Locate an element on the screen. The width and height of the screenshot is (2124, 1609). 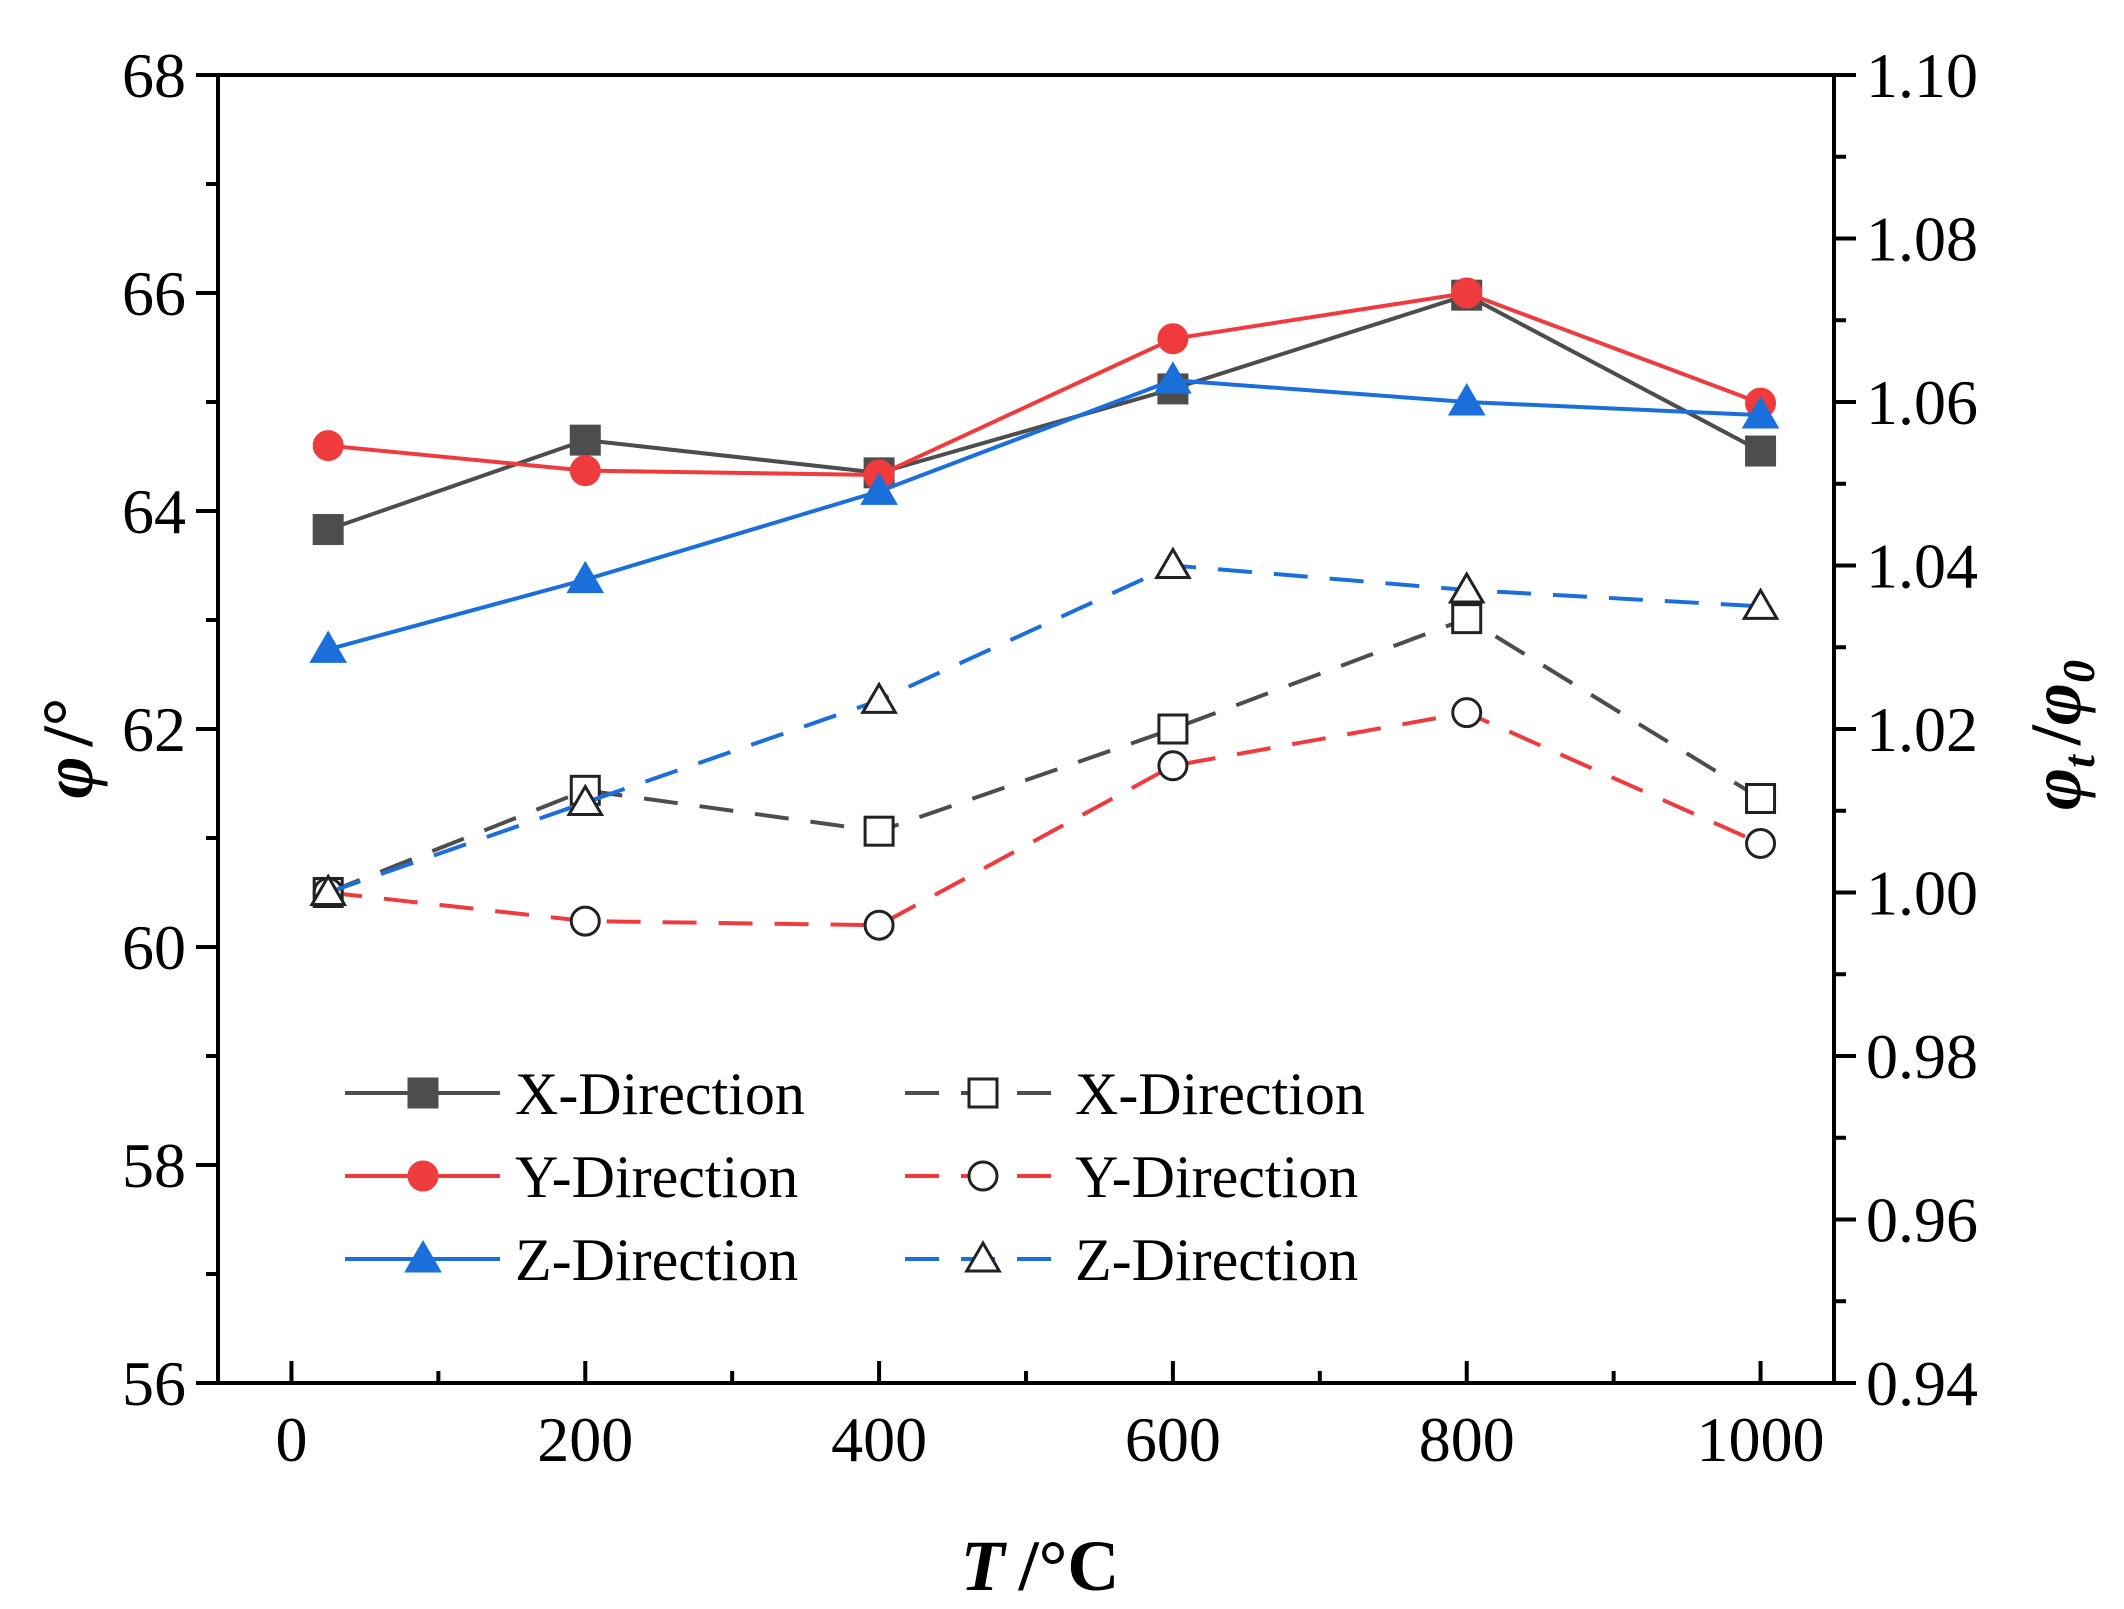
x-axis-title: T/°C is located at coordinates (1040, 1566).